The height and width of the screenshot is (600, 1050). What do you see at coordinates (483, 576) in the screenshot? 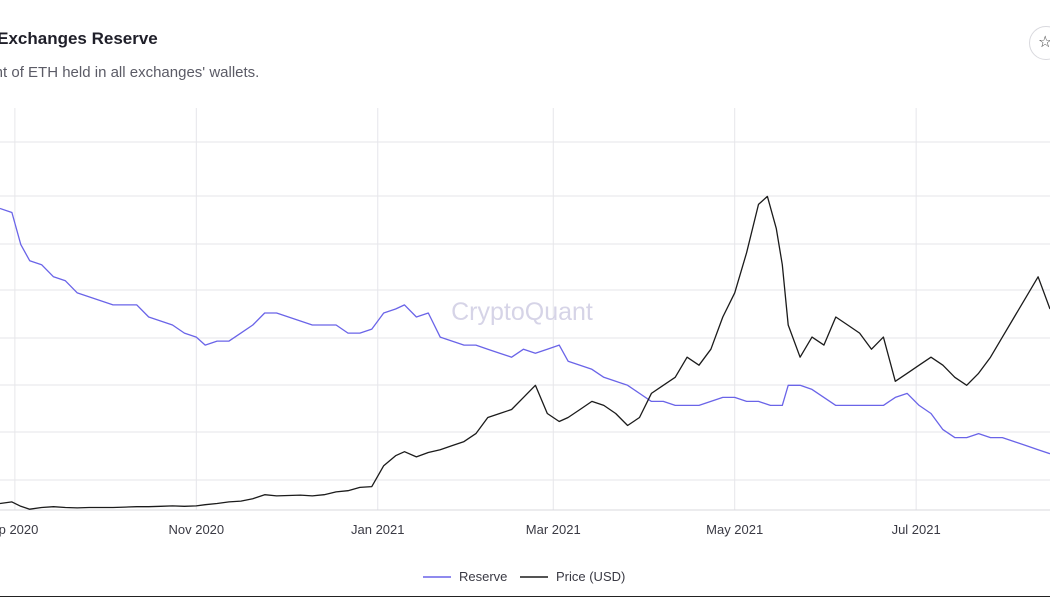
I see `legend-label-reserve: Reserve` at bounding box center [483, 576].